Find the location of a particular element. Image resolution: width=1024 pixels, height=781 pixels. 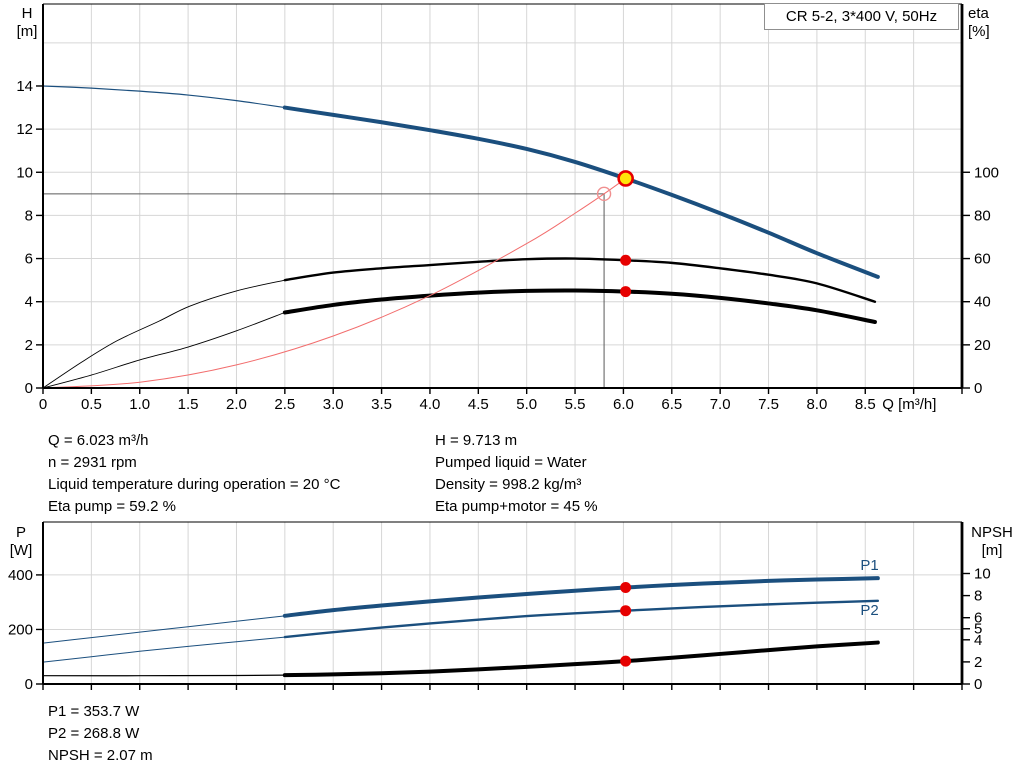

requested-duty-point is located at coordinates (604, 194).